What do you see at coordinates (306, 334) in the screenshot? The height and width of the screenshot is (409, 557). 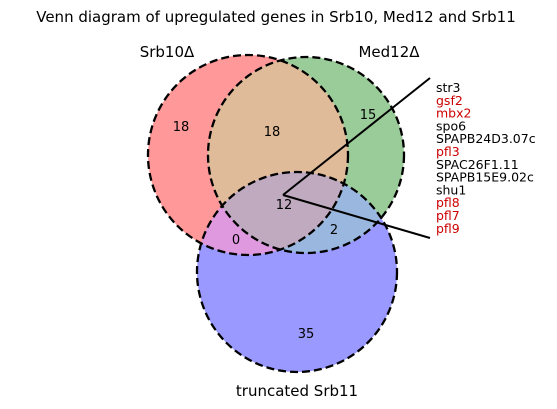 I see `count-srb11-only: 35` at bounding box center [306, 334].